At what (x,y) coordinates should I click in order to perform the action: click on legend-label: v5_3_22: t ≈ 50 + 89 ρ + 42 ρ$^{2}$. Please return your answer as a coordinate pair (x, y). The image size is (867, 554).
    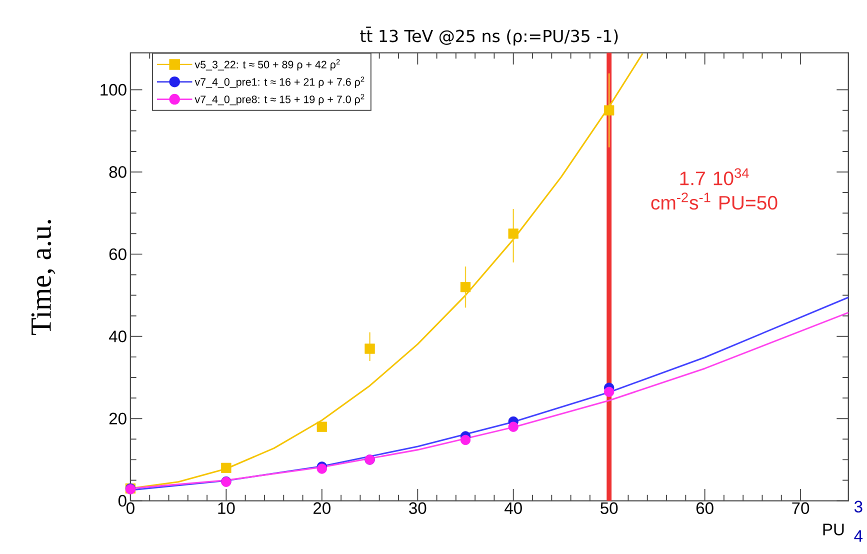
    Looking at the image, I should click on (267, 65).